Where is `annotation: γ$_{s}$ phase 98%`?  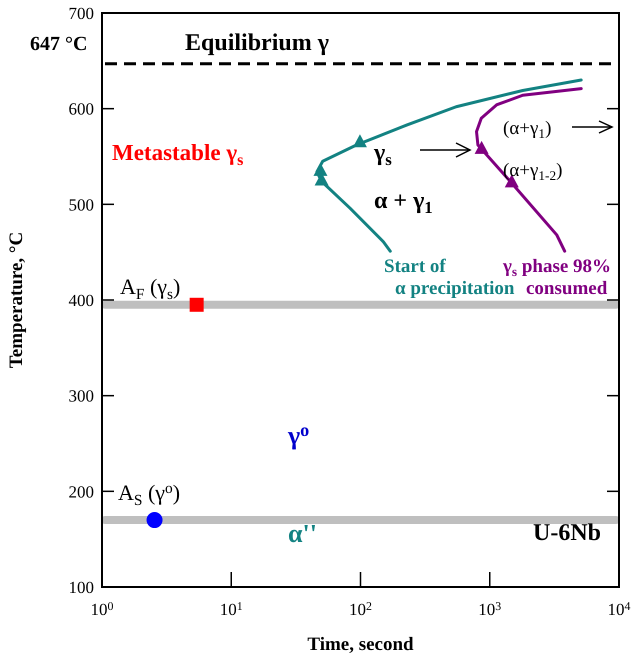
annotation: γ$_{s}$ phase 98% is located at coordinates (557, 267).